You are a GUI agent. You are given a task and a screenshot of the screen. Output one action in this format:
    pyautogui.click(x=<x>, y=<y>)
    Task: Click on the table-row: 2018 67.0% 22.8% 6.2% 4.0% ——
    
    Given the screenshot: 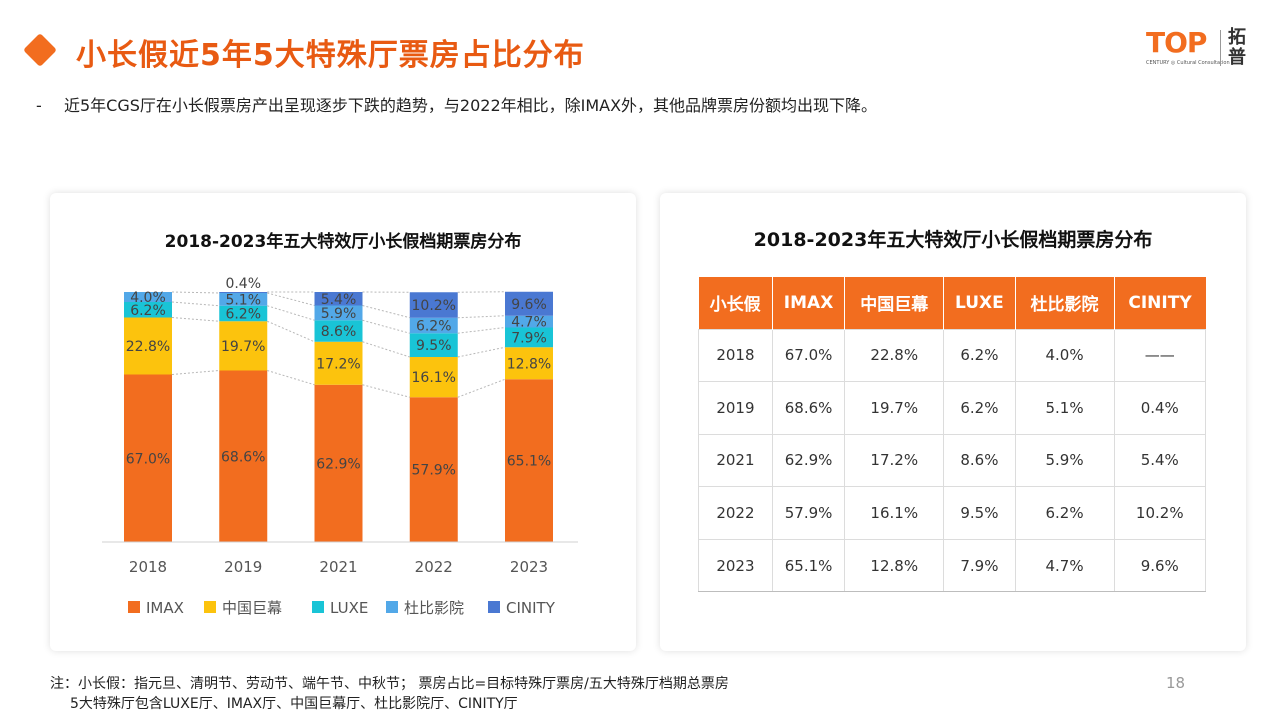 What is the action you would take?
    pyautogui.click(x=952, y=355)
    